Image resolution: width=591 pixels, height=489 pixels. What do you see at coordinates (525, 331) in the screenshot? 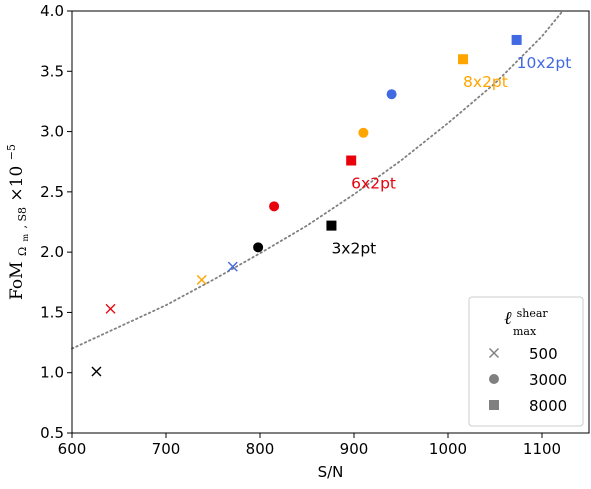
I see `legend-title-sub: max` at bounding box center [525, 331].